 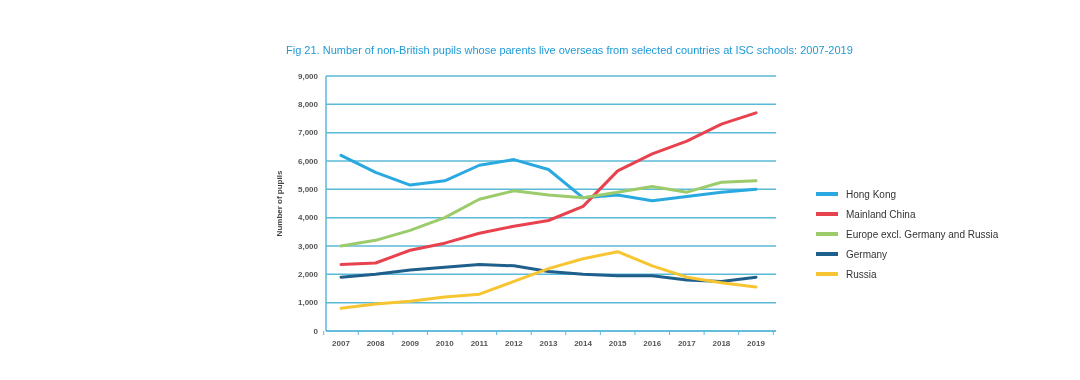 What do you see at coordinates (583, 343) in the screenshot?
I see `x-tick-label: 2014` at bounding box center [583, 343].